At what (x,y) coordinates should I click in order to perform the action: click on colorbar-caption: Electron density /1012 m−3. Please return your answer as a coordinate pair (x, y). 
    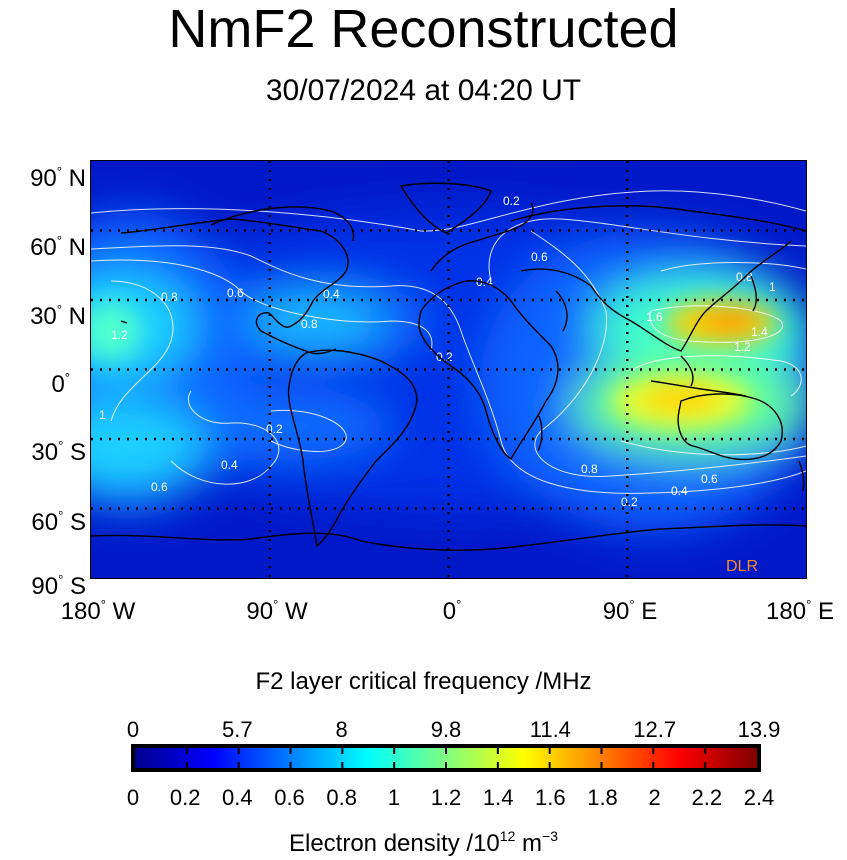
    Looking at the image, I should click on (423, 842).